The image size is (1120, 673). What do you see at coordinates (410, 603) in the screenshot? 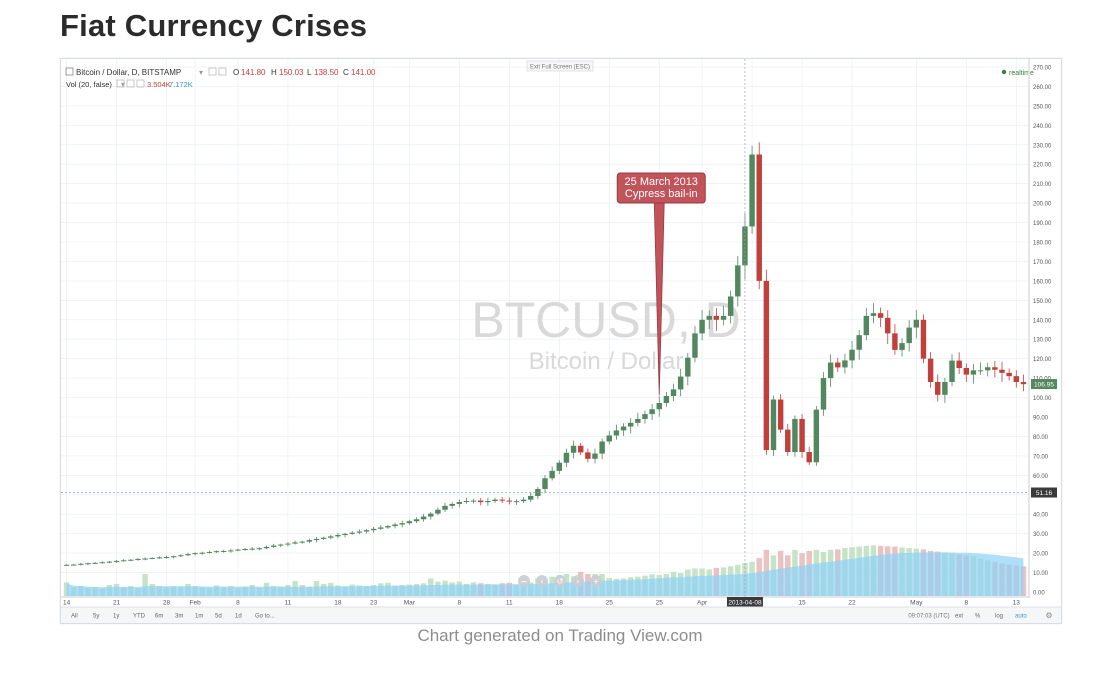
I see `time-tick-label: Mar` at bounding box center [410, 603].